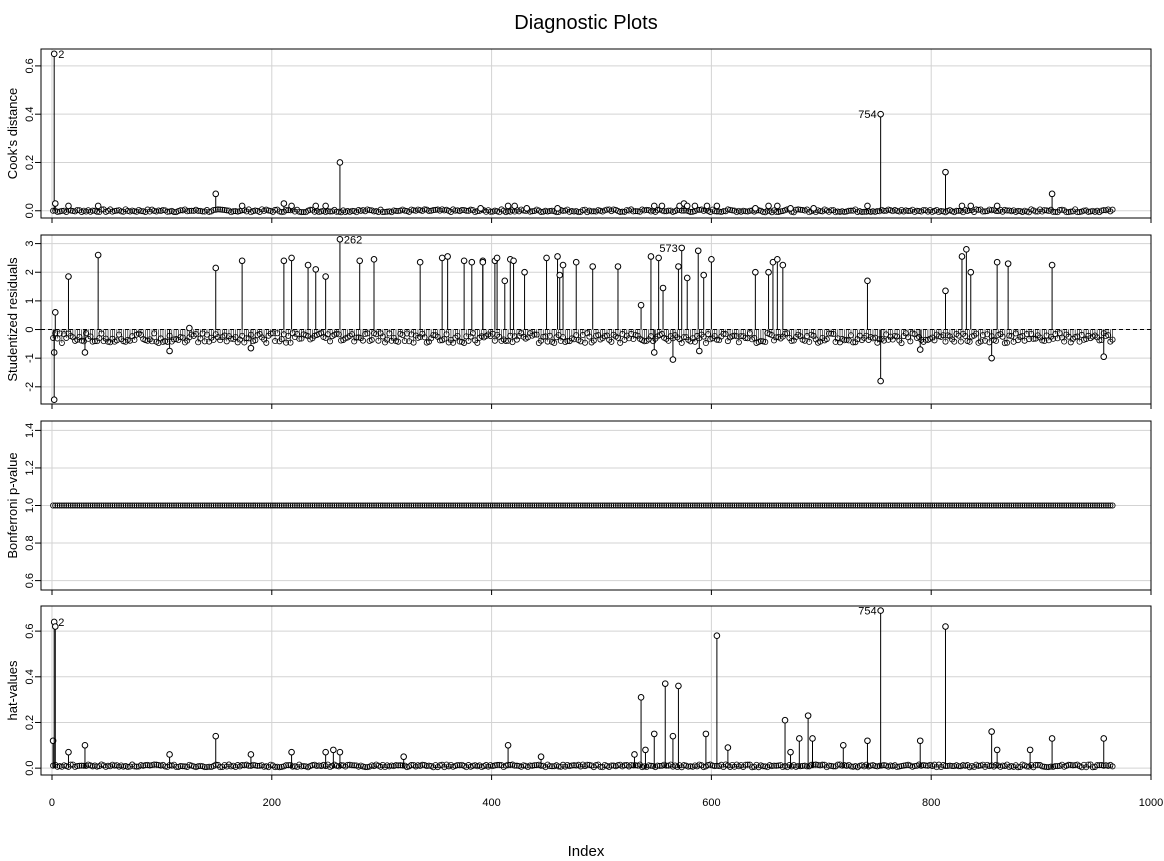 The width and height of the screenshot is (1164, 861). Describe the element at coordinates (30, 430) in the screenshot. I see `y-tick-label: 1.4` at that location.